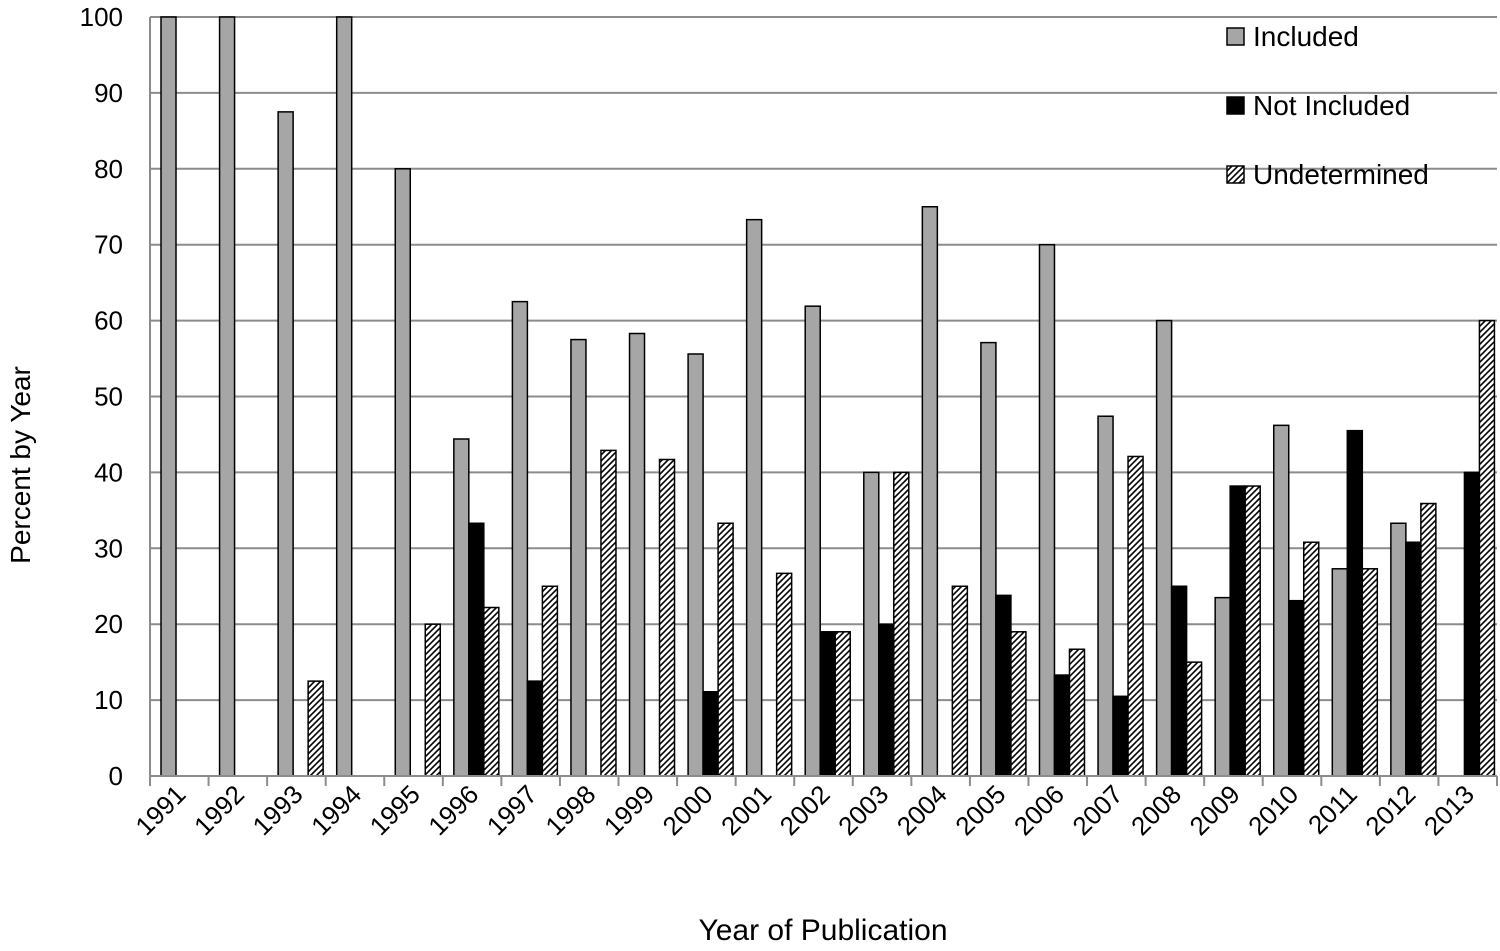 This screenshot has width=1500, height=951. Describe the element at coordinates (1215, 810) in the screenshot. I see `x-tick-label: 2009` at that location.